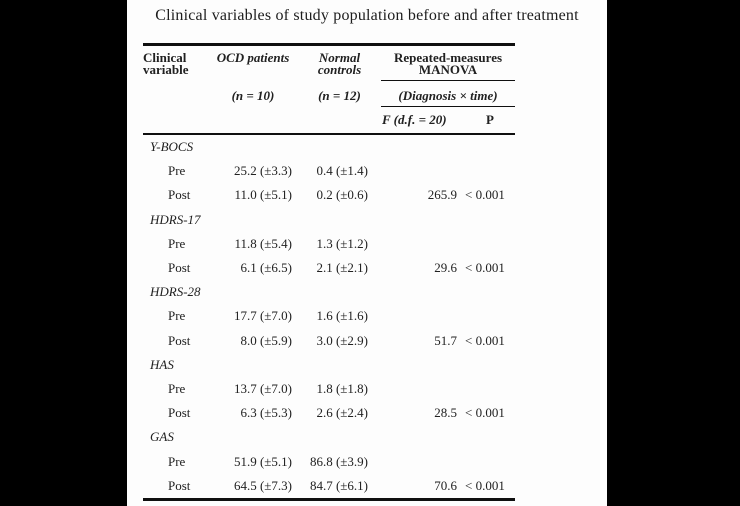 This screenshot has height=506, width=740. What do you see at coordinates (414, 119) in the screenshot?
I see `header-f-statistic: F (d.f. = 20)` at bounding box center [414, 119].